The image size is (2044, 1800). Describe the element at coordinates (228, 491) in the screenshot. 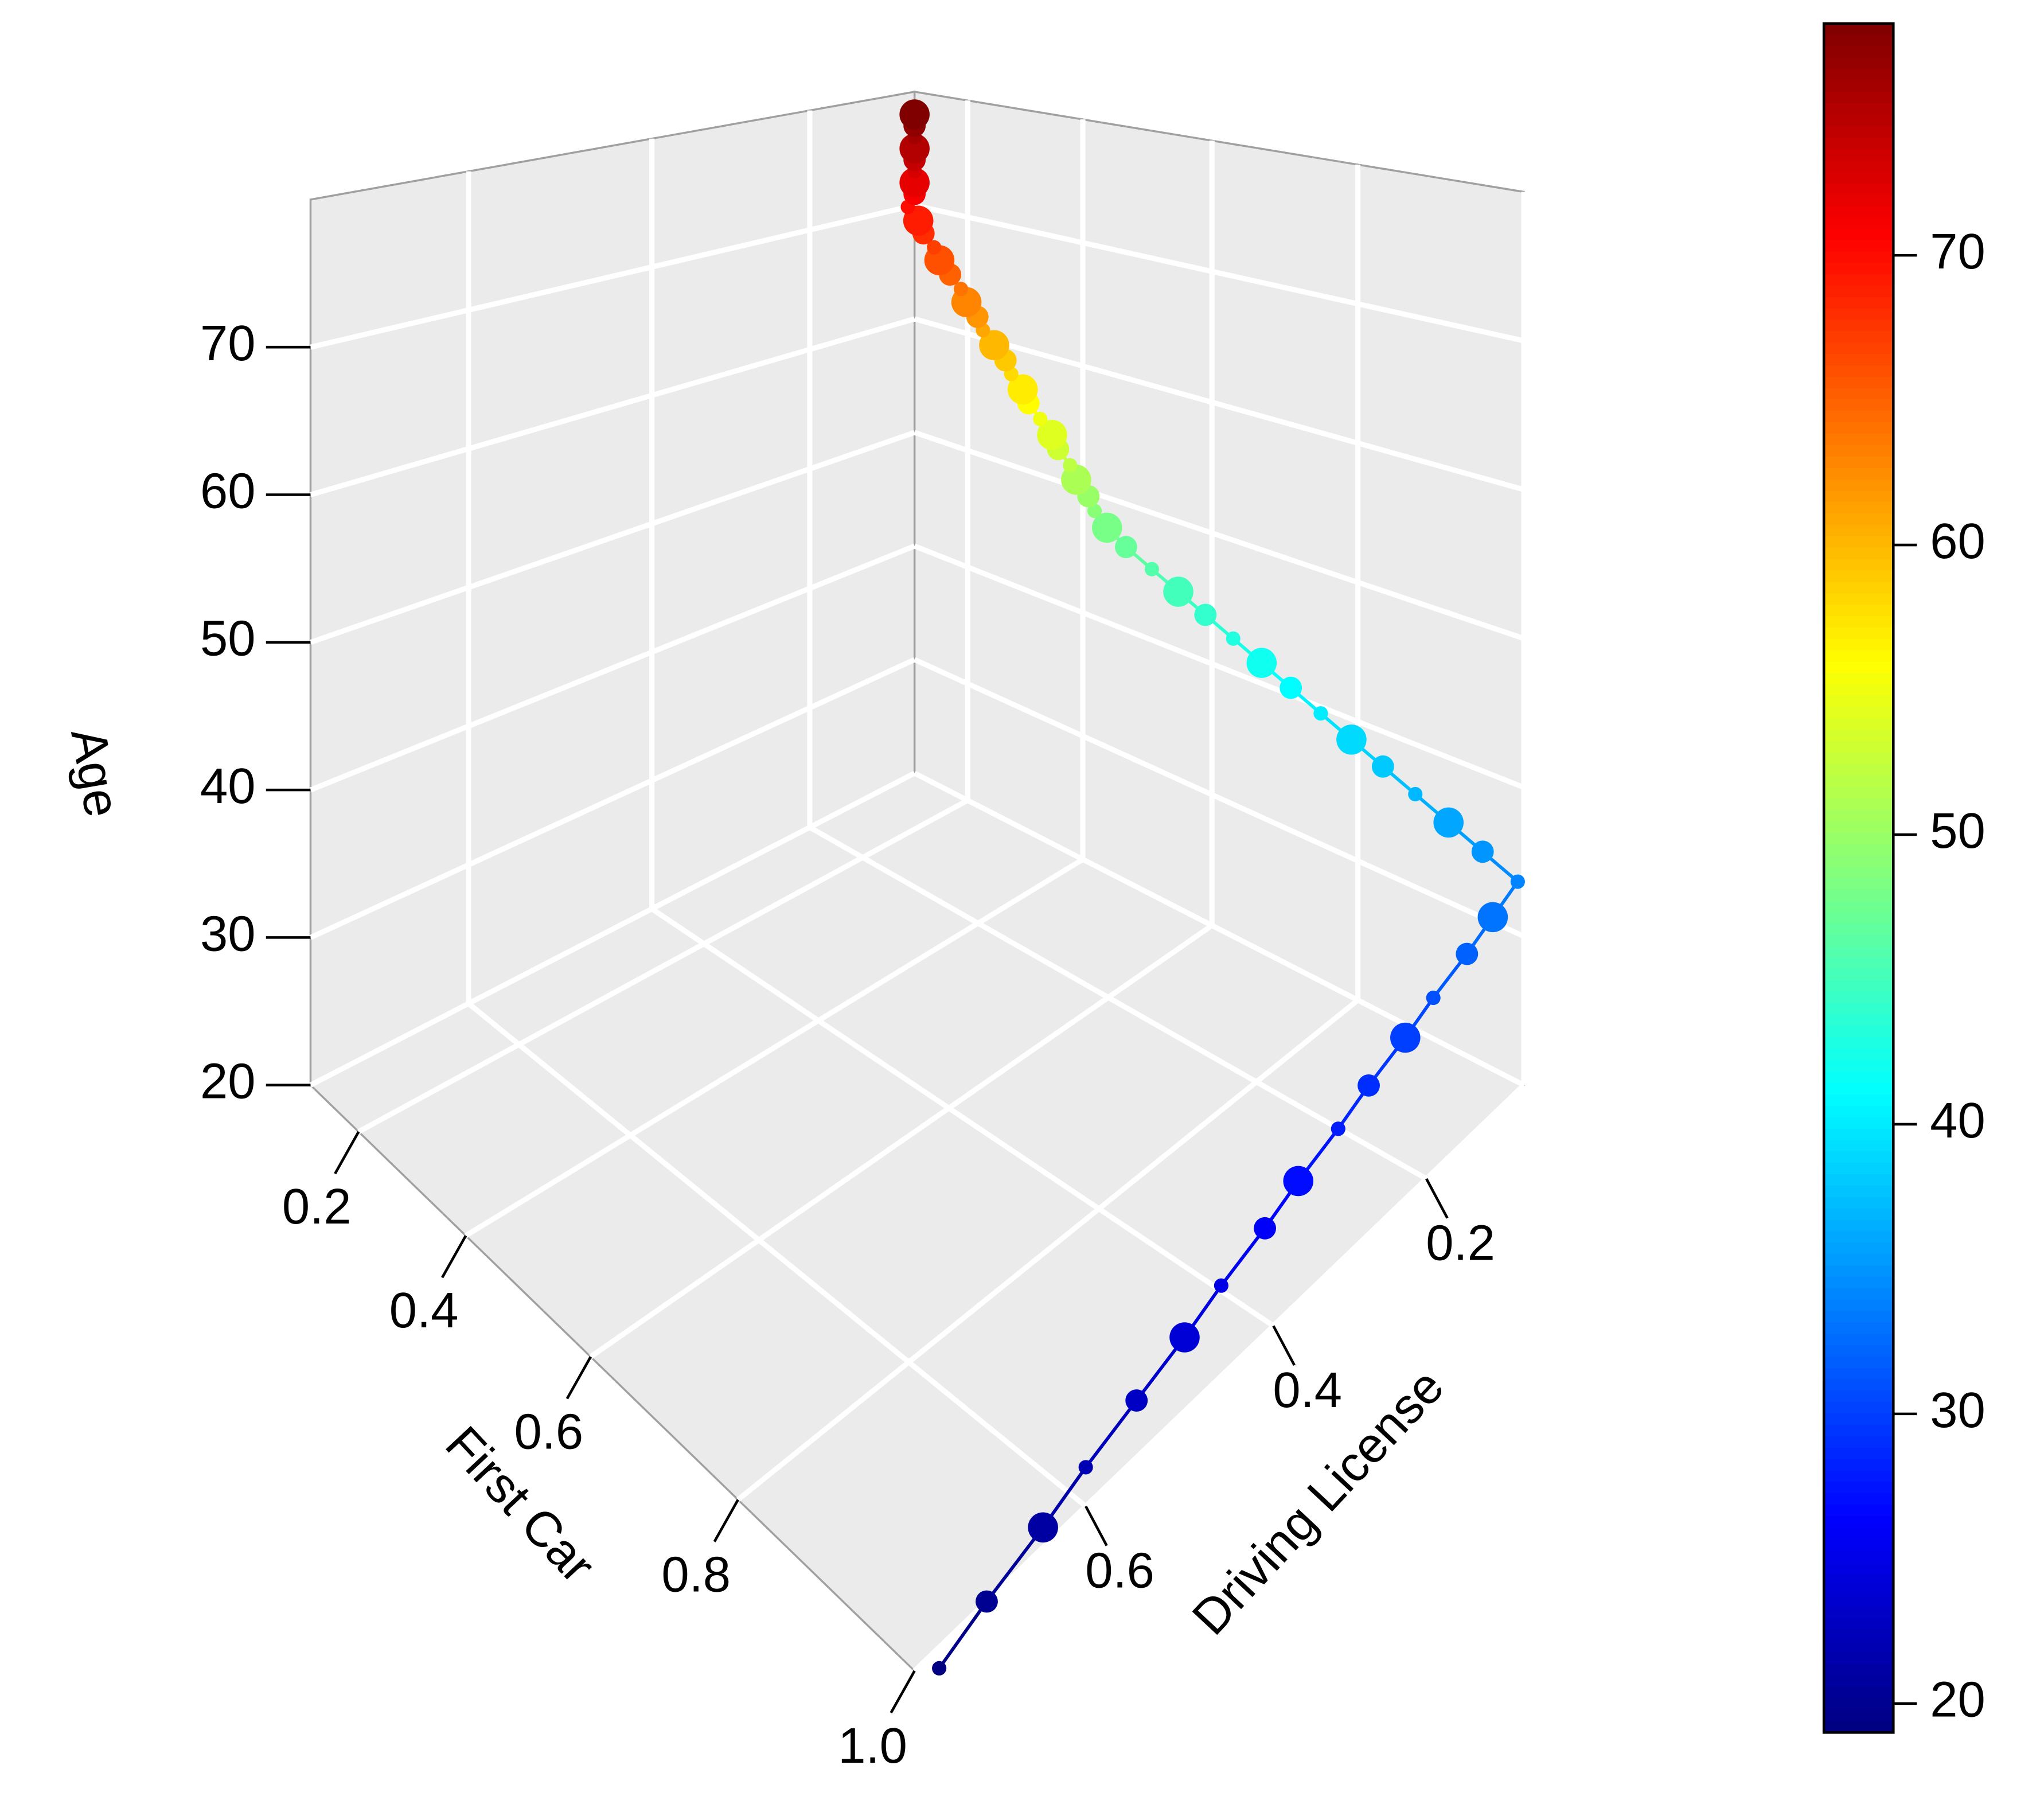

I see `z-tick-label: 60` at that location.